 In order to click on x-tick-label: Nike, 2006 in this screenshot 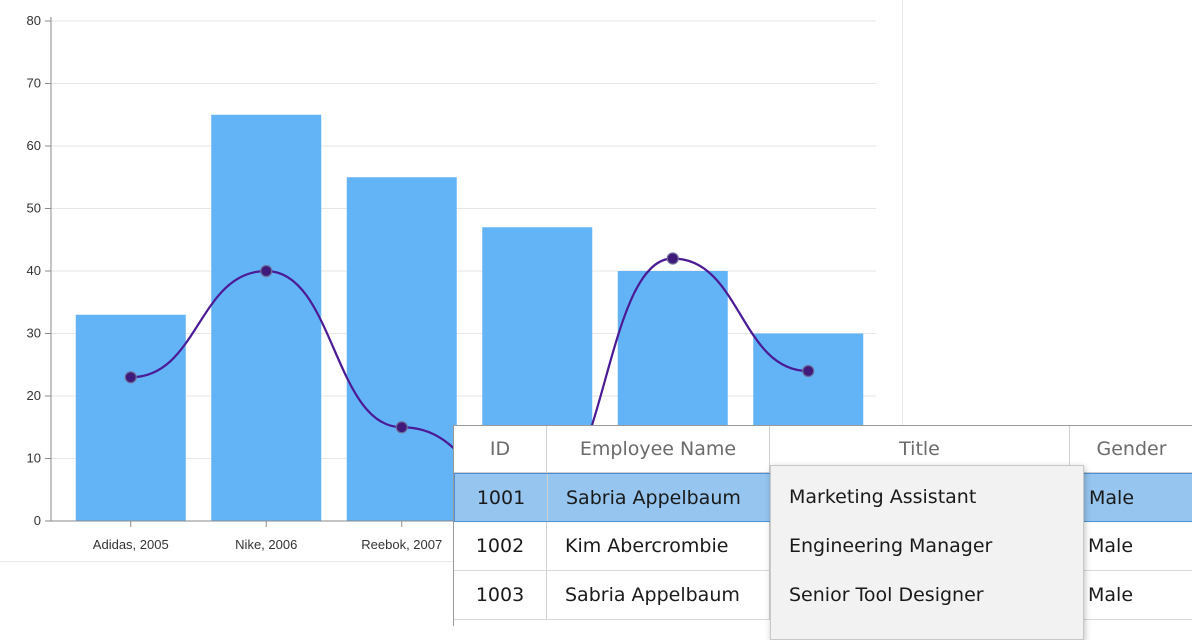, I will do `click(266, 544)`.